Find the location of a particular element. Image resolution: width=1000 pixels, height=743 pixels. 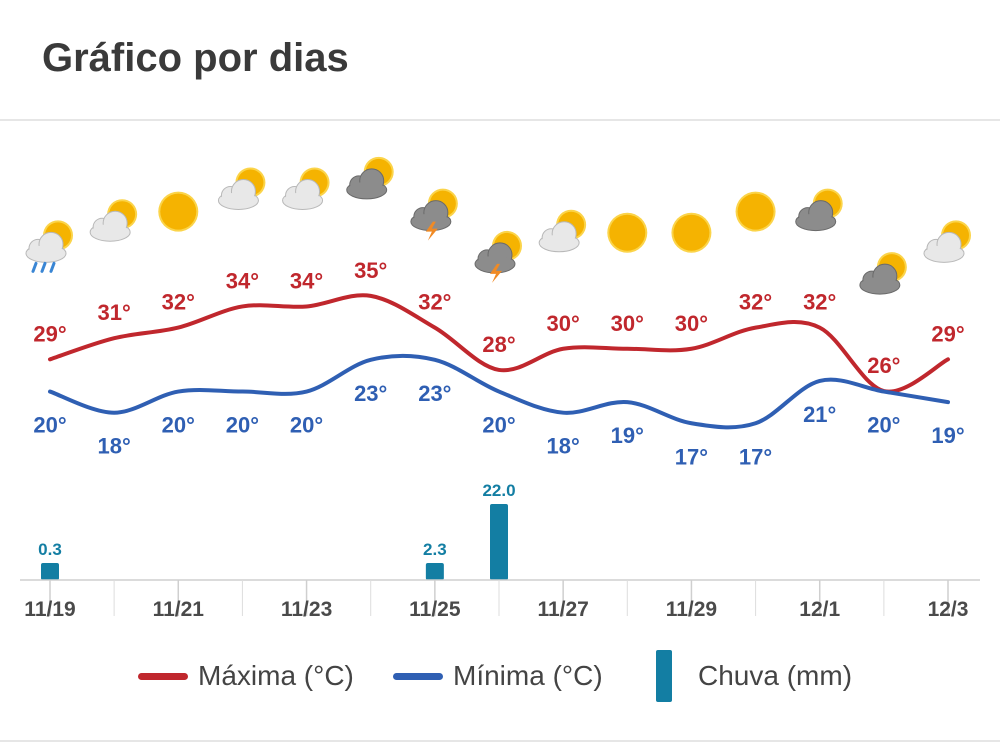

x-tick-label: 12/3 is located at coordinates (948, 609).